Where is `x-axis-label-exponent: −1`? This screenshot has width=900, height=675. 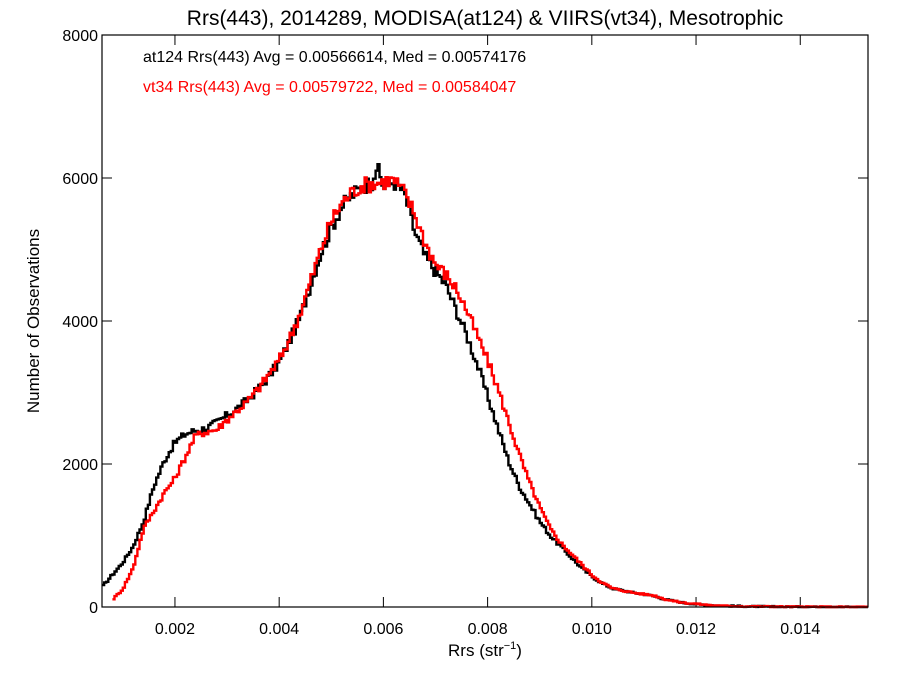
x-axis-label-exponent: −1 is located at coordinates (510, 646).